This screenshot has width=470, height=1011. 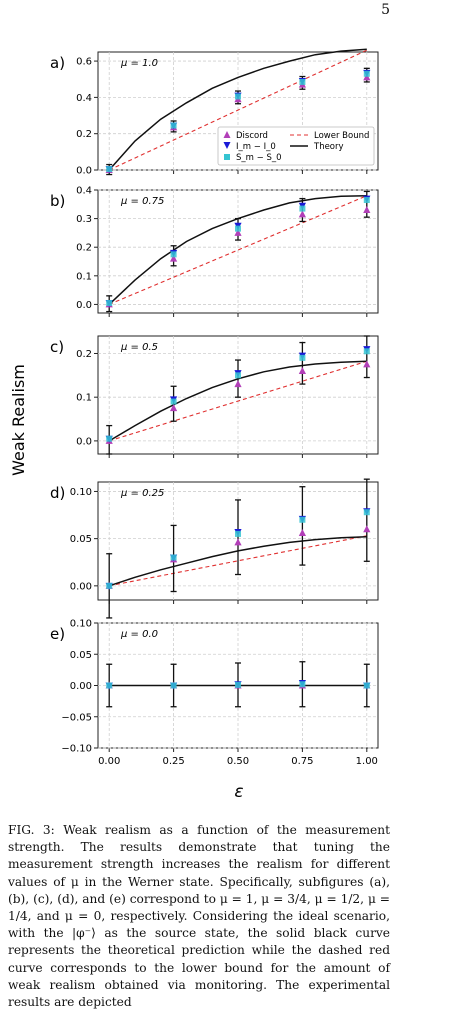 I want to click on legend-label-entropy: S_m − S_0, so click(x=259, y=158).